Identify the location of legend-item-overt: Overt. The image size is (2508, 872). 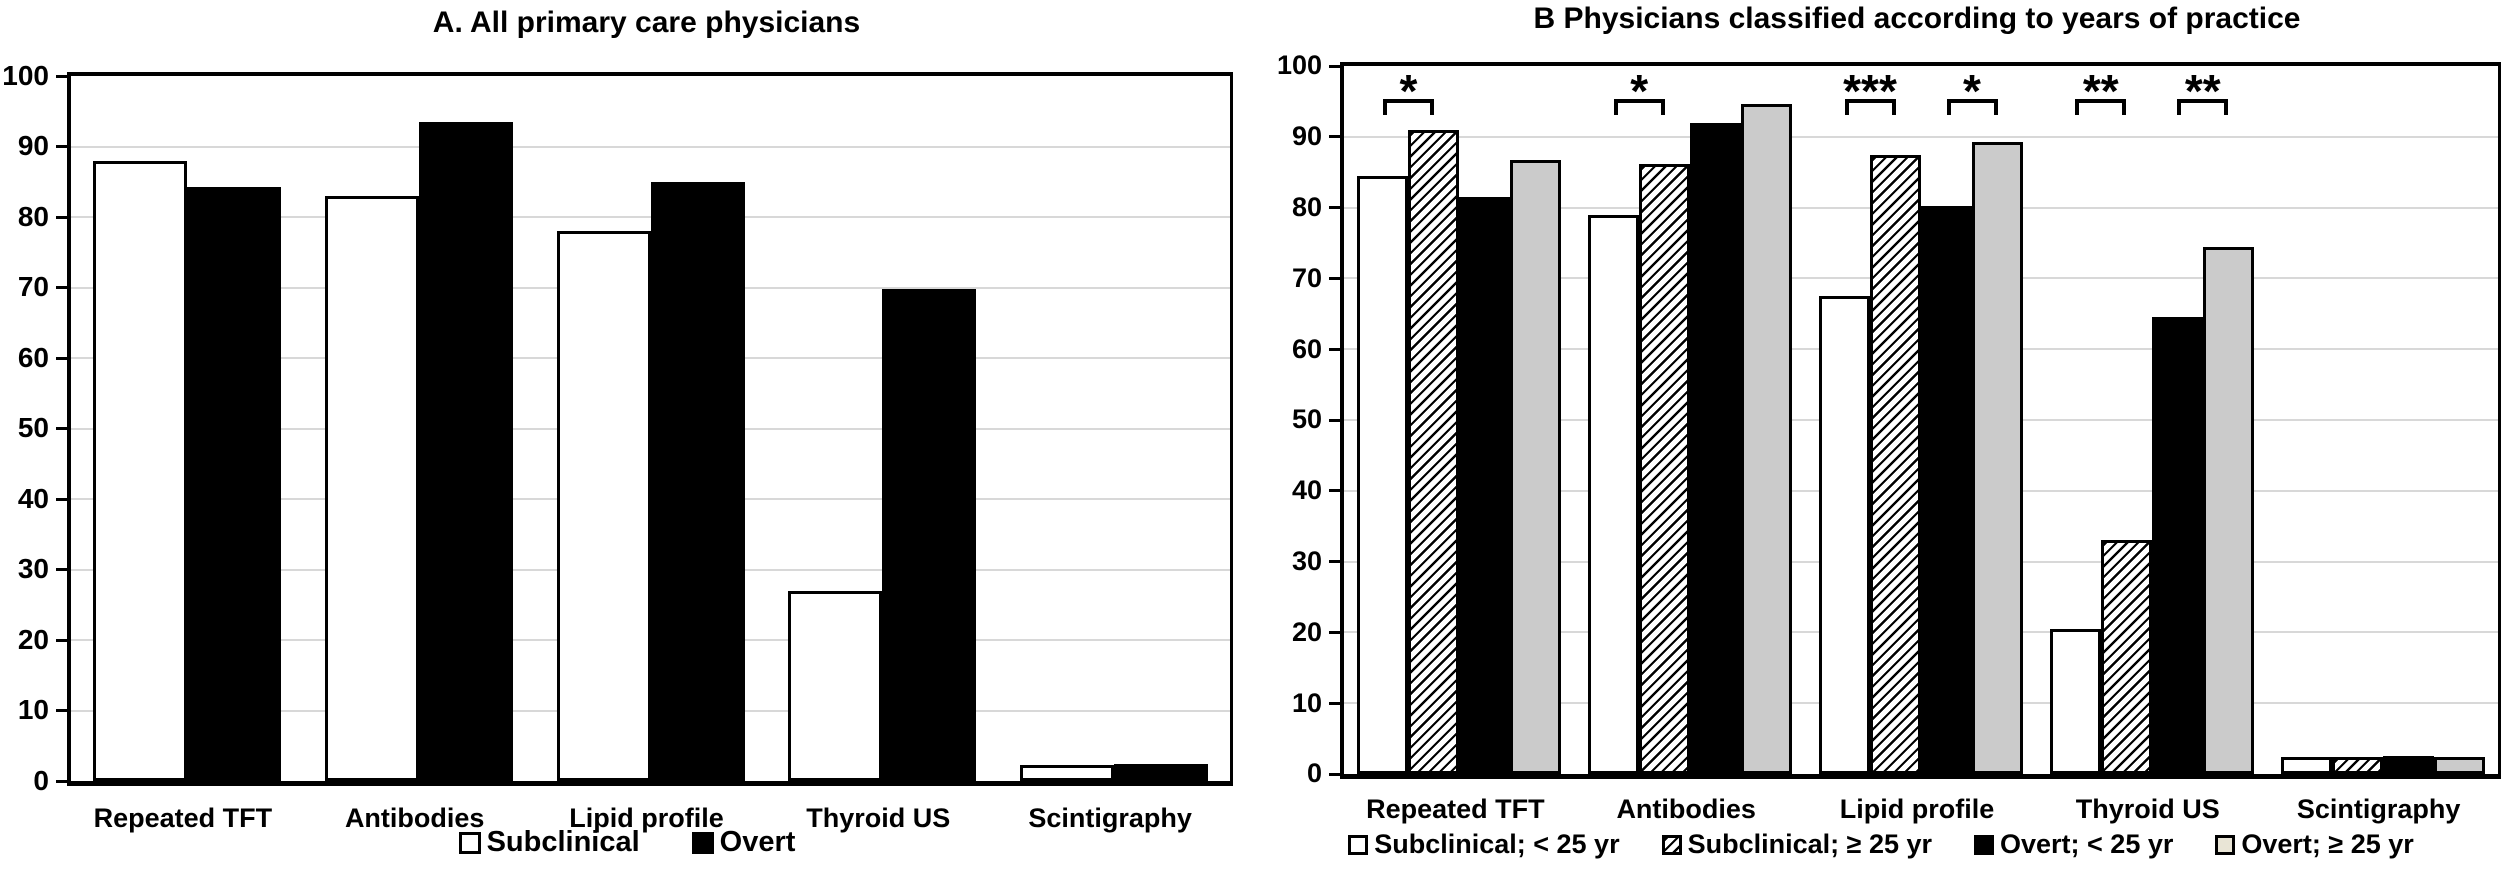
(743, 842).